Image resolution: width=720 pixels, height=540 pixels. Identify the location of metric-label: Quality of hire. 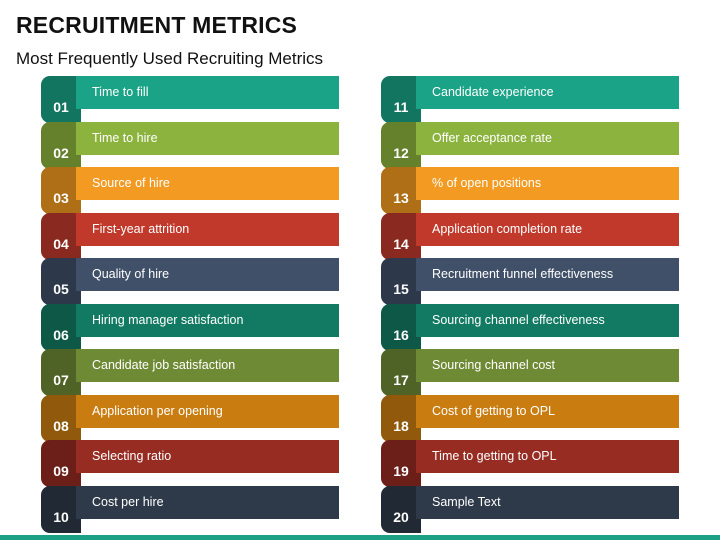
(207, 274).